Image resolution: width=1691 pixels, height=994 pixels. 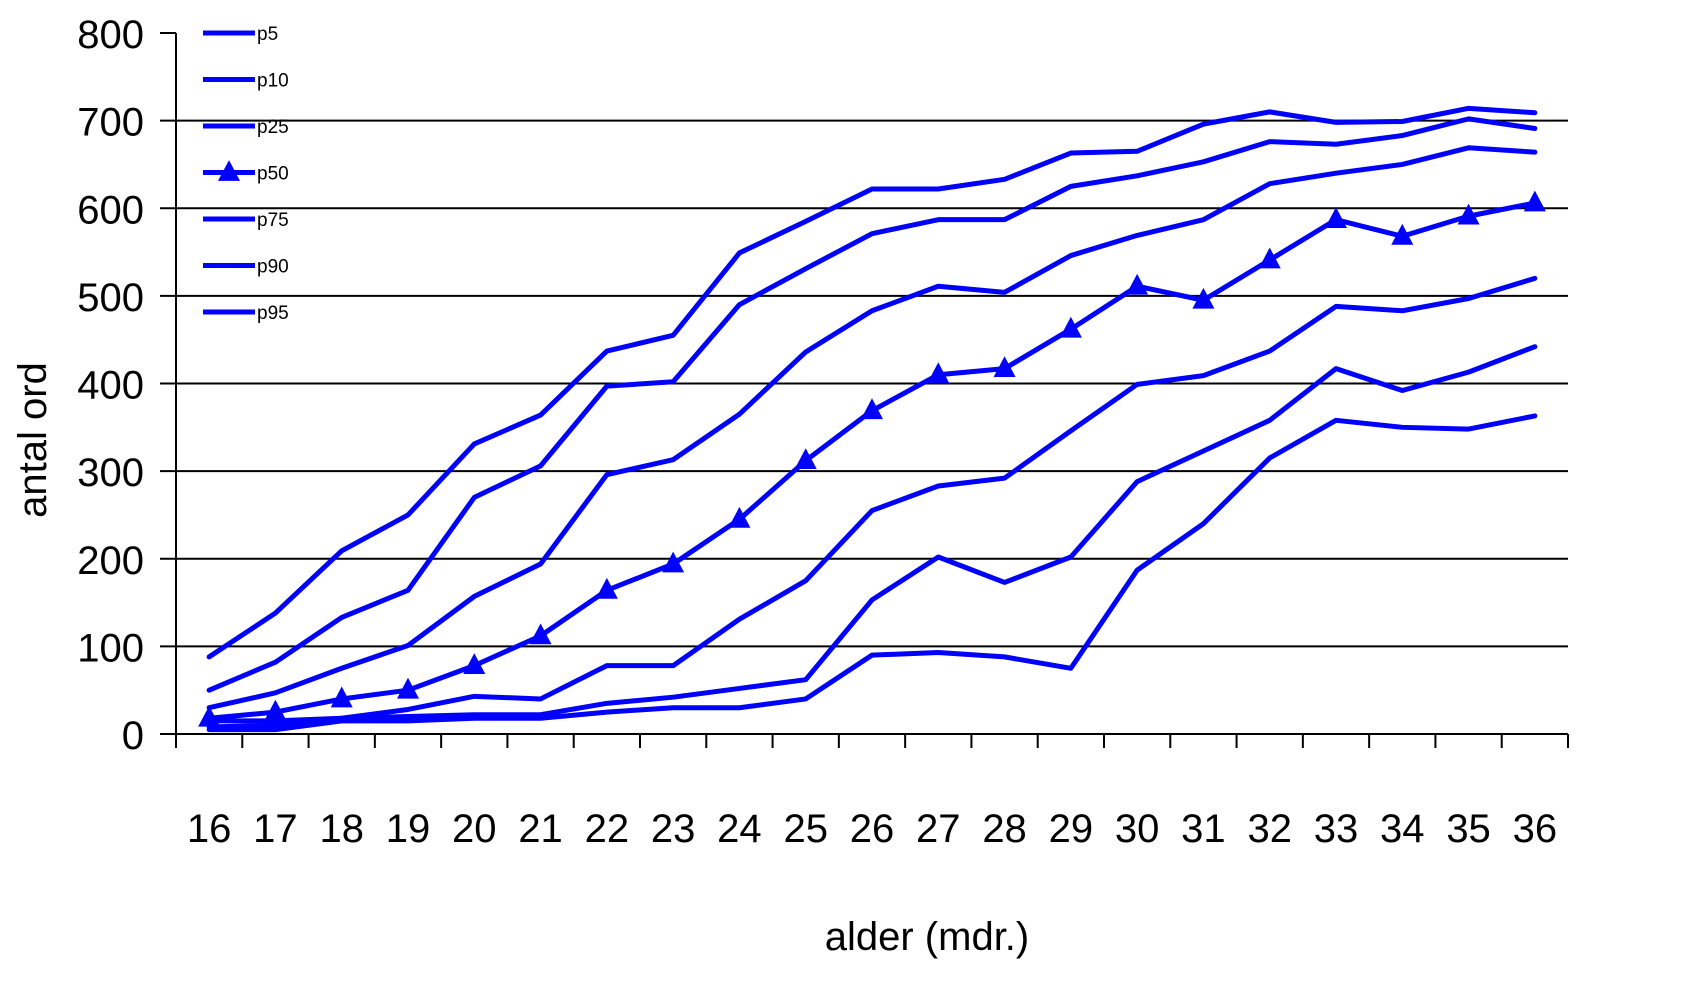 I want to click on y-axis-title: antal ord, so click(x=33, y=440).